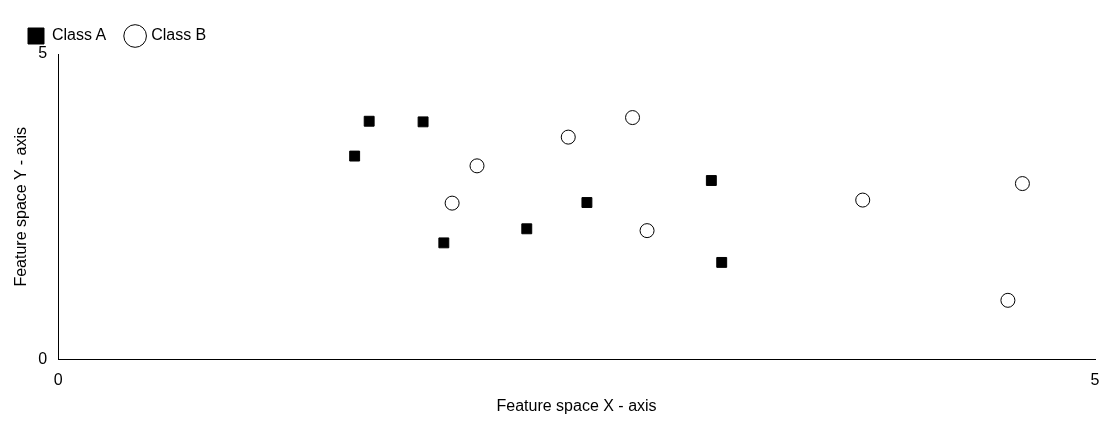  I want to click on x-axis-title: Feature space X - axis, so click(576, 405).